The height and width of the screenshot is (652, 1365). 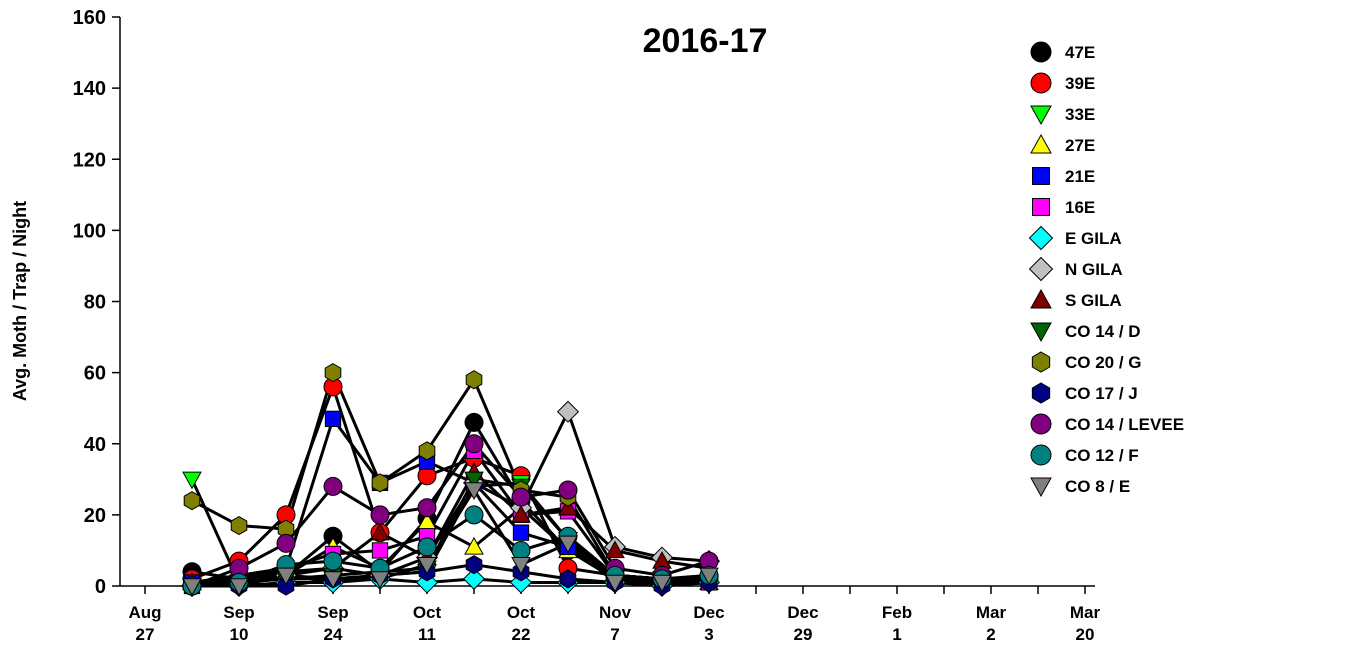 What do you see at coordinates (615, 623) in the screenshot?
I see `x-tick-label: Nov 7` at bounding box center [615, 623].